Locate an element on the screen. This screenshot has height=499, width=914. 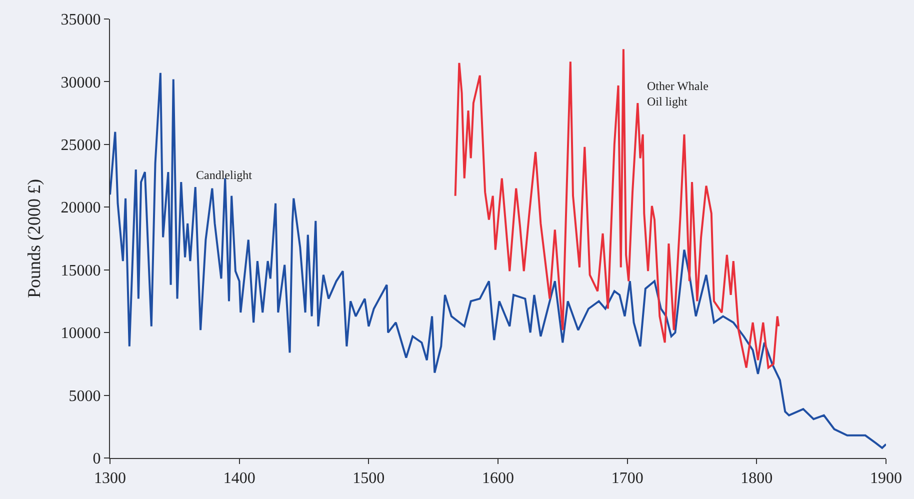
x-tick-label: 1500 is located at coordinates (368, 479).